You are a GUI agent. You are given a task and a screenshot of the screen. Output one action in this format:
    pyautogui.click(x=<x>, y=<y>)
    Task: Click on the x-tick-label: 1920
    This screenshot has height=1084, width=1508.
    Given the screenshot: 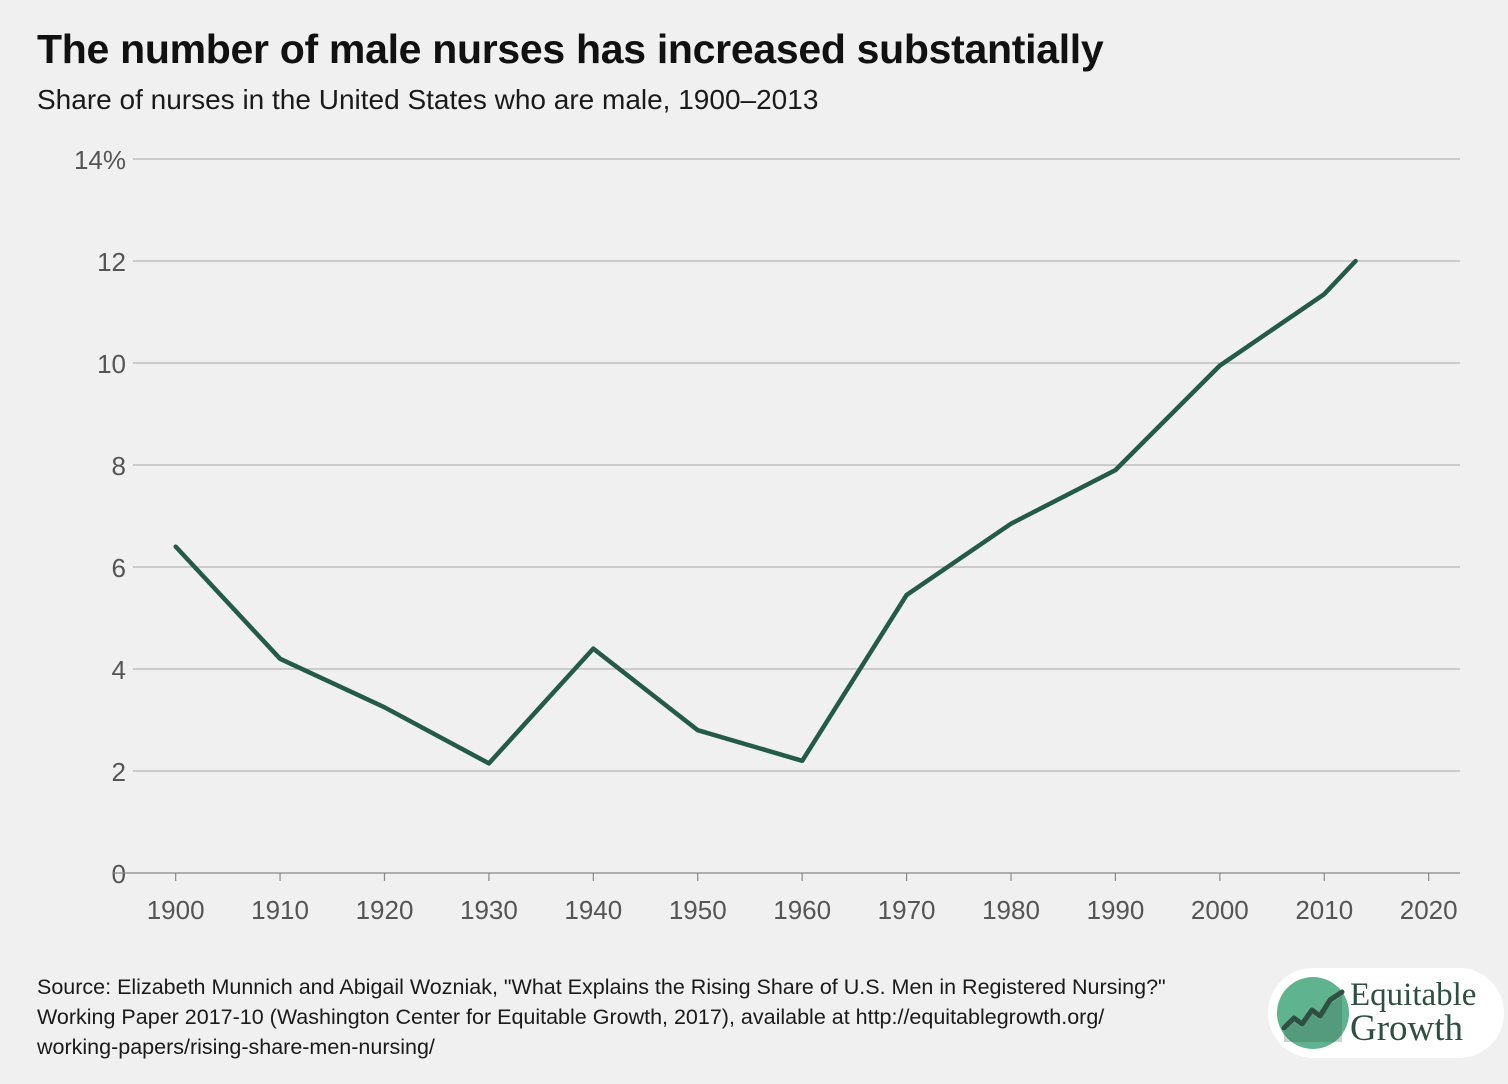 What is the action you would take?
    pyautogui.click(x=385, y=910)
    